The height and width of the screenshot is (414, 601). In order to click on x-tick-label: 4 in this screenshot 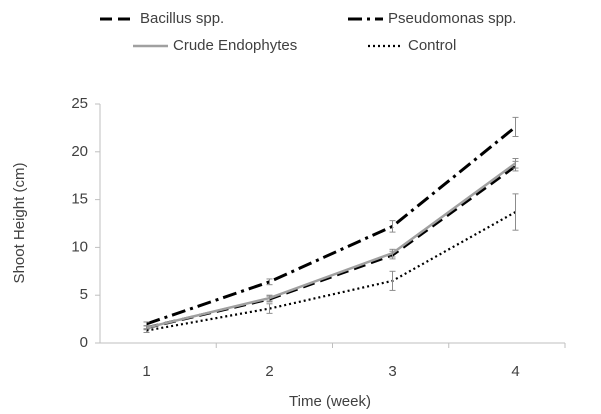, I will do `click(515, 371)`.